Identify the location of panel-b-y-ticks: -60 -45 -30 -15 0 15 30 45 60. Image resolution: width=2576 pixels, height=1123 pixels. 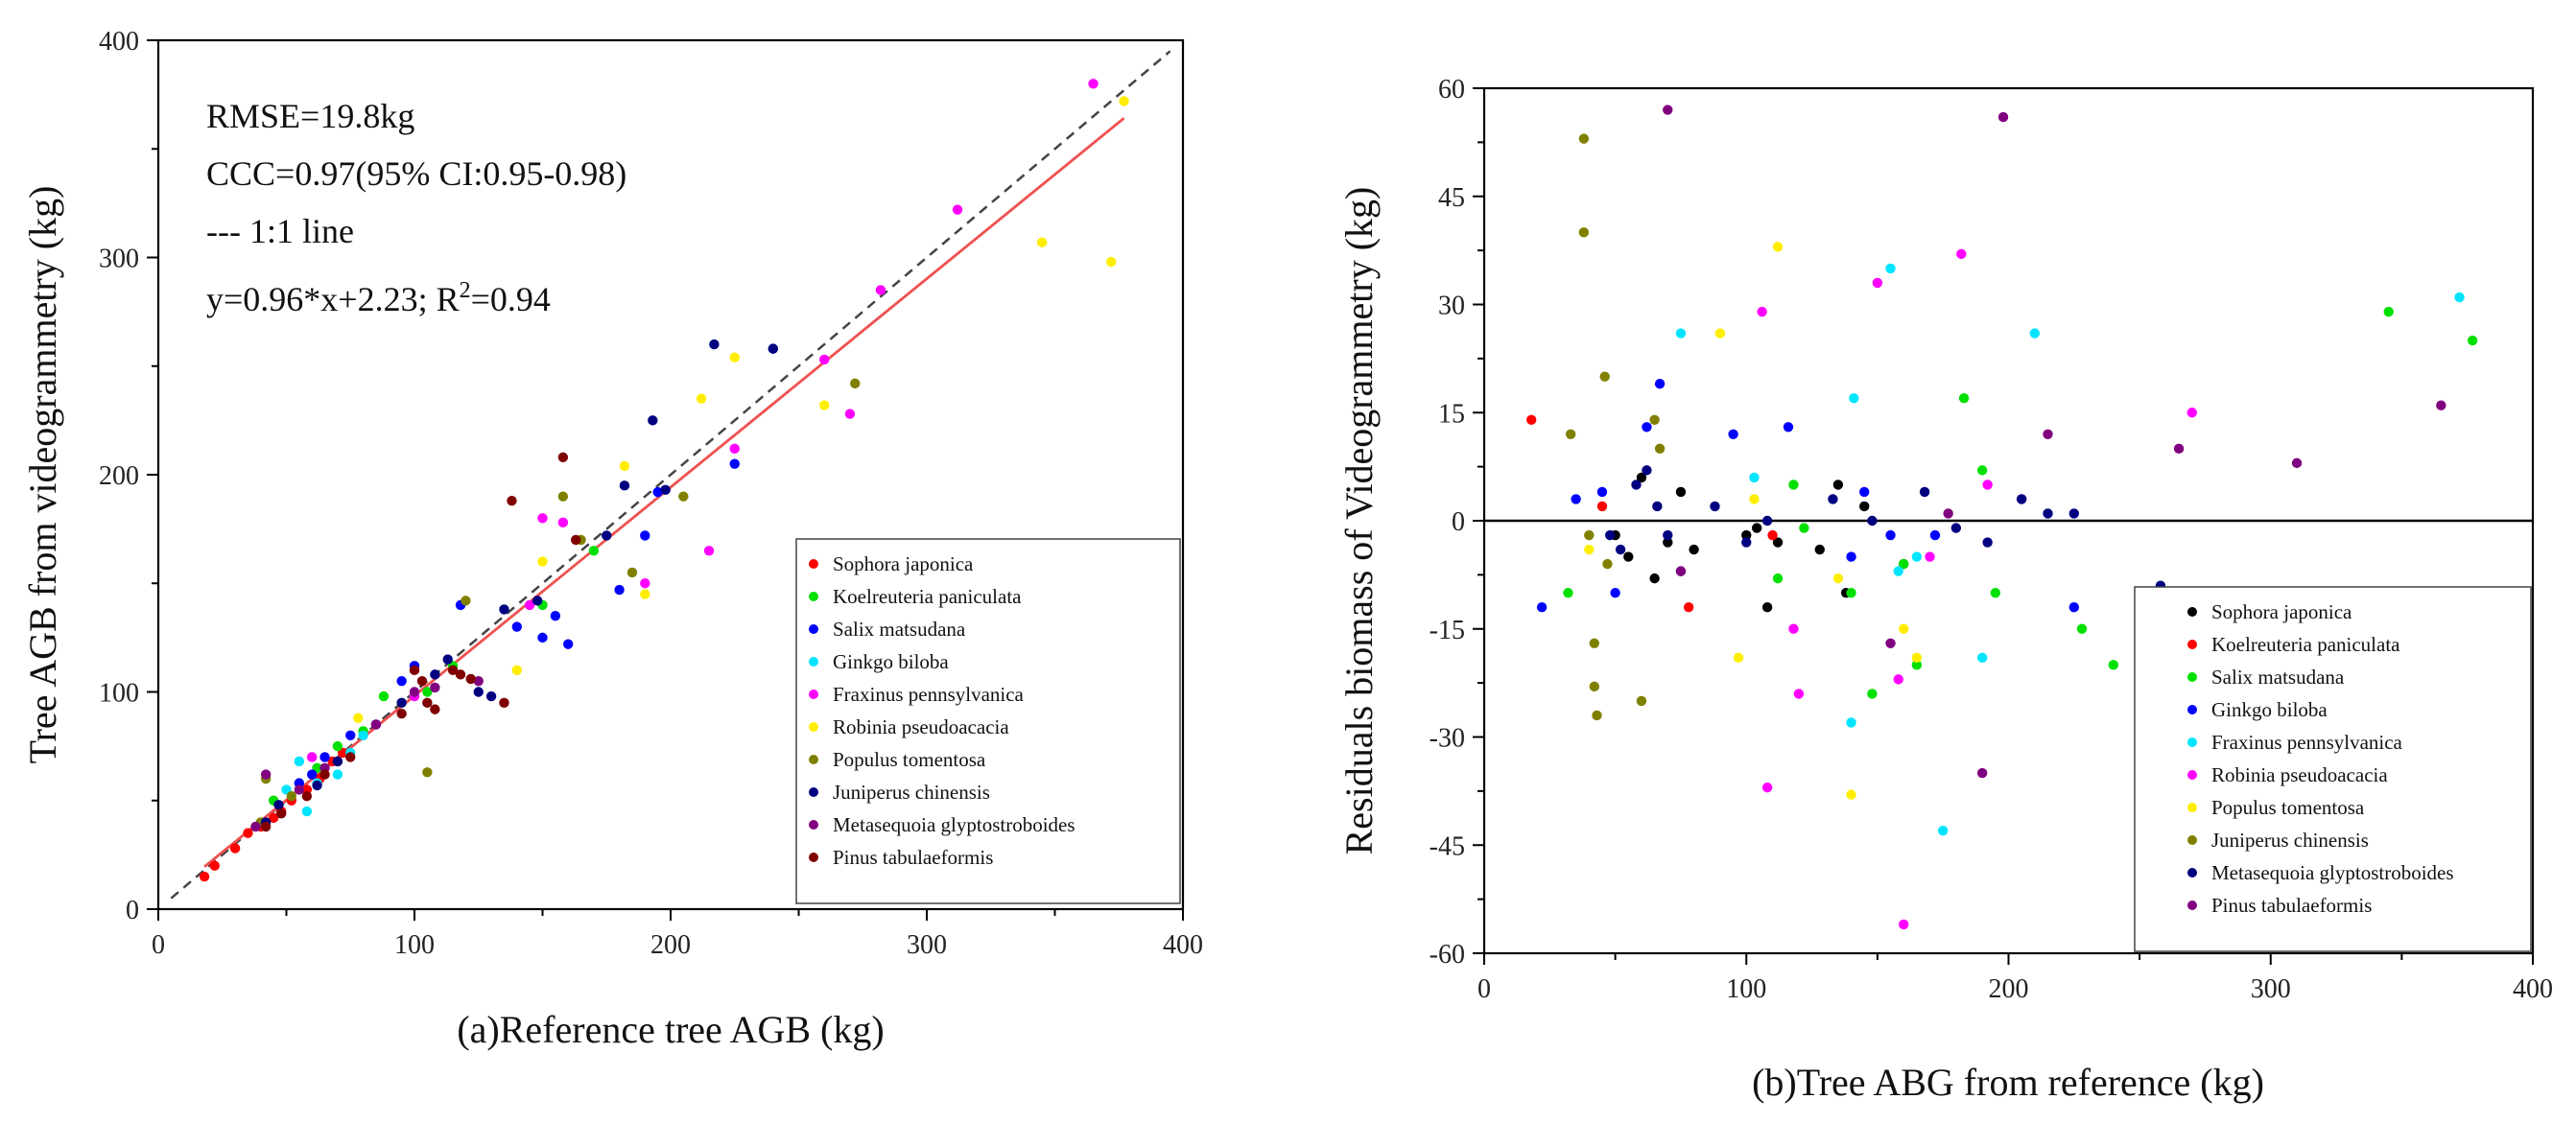
(1457, 522).